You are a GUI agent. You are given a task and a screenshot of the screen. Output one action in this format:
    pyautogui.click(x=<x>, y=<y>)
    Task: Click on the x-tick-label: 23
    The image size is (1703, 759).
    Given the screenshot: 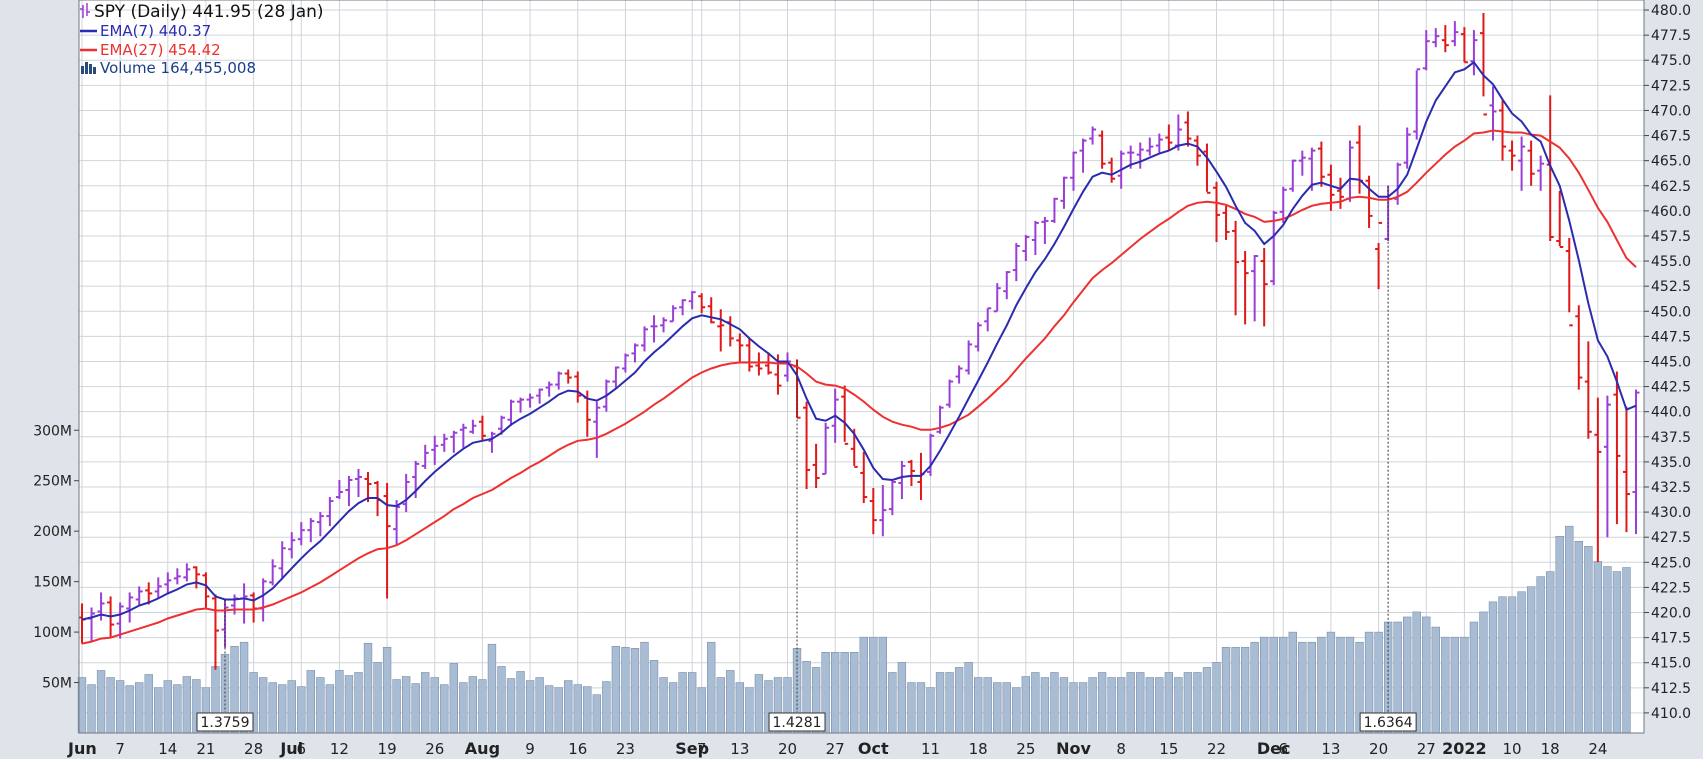 What is the action you would take?
    pyautogui.click(x=625, y=749)
    